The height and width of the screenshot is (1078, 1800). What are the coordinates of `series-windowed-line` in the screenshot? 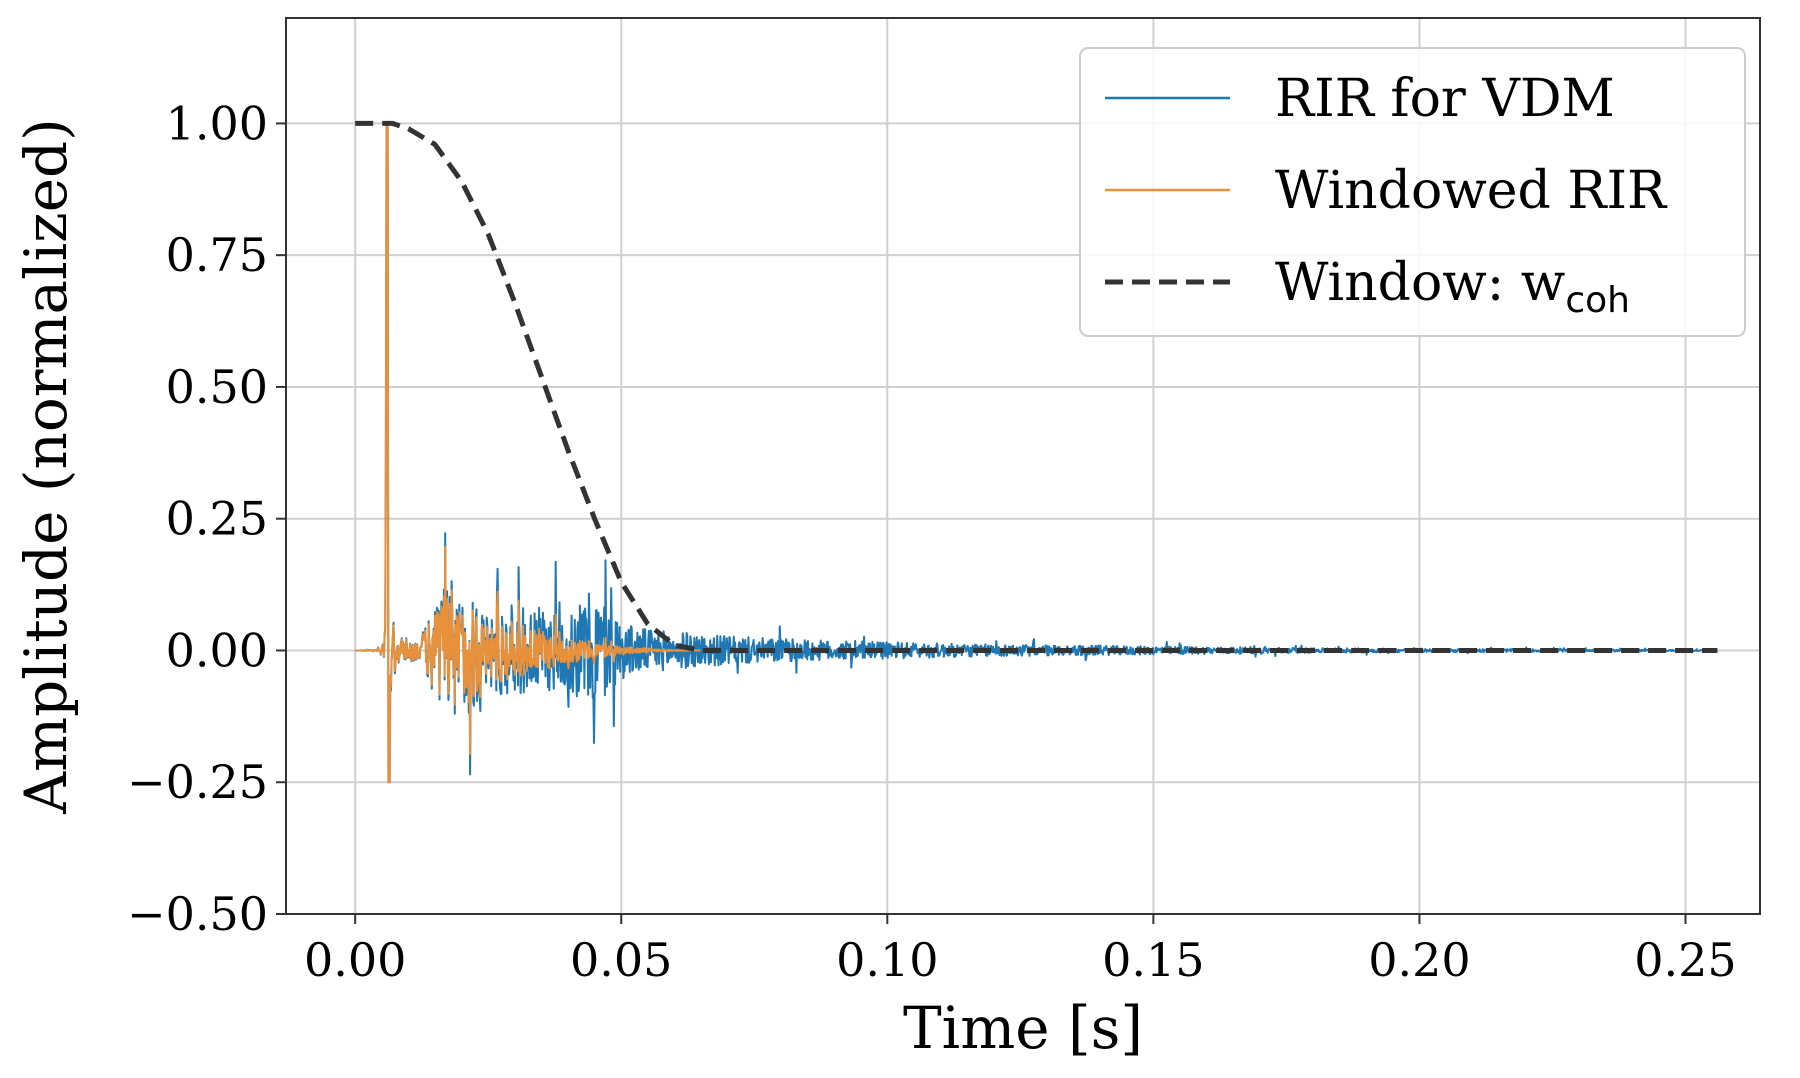 It's located at (527, 453).